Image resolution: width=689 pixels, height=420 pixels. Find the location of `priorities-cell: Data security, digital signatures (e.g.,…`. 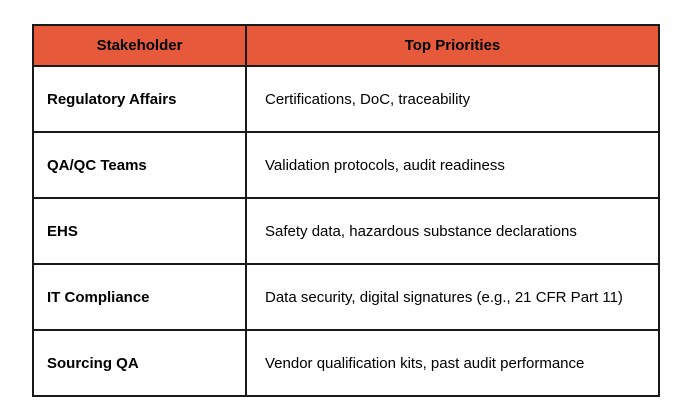

priorities-cell: Data security, digital signatures (e.g.,… is located at coordinates (452, 297).